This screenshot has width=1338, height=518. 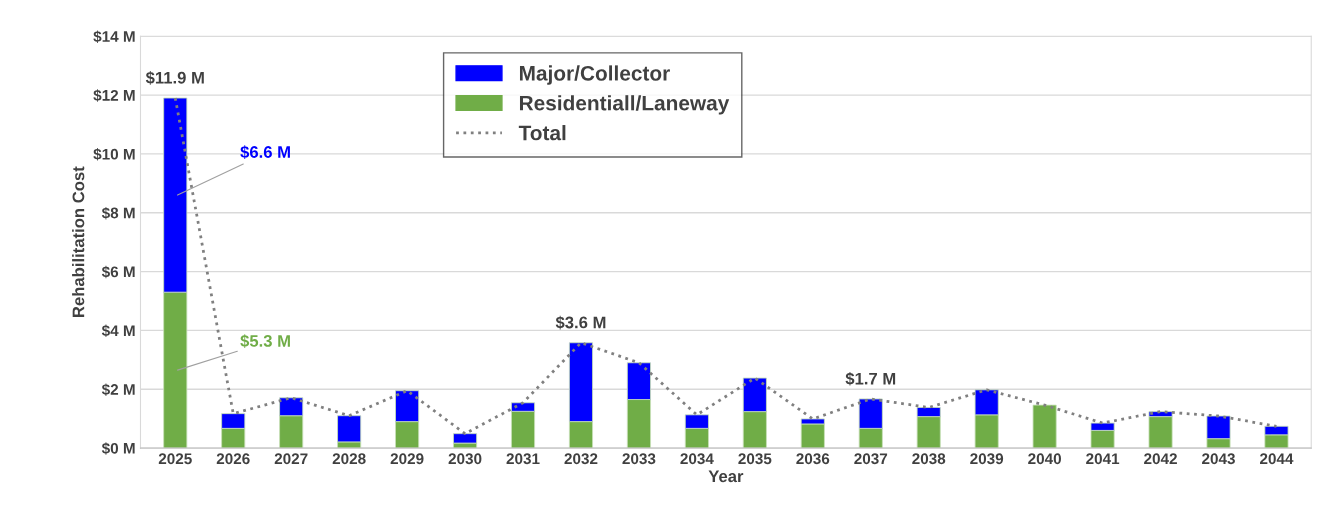 What do you see at coordinates (114, 95) in the screenshot?
I see `y-tick-label: $12 M` at bounding box center [114, 95].